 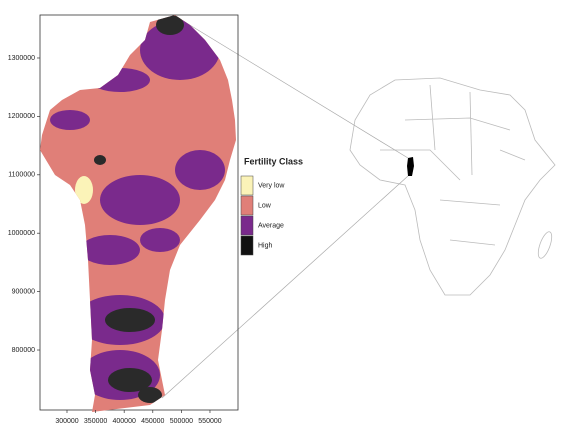 I want to click on high-zones, so click(x=139, y=209).